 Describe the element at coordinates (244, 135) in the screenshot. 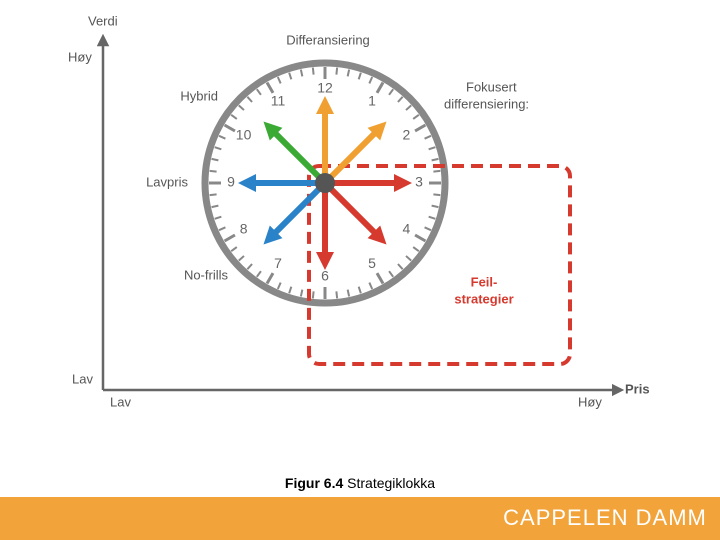

I see `clock-number: 10` at that location.